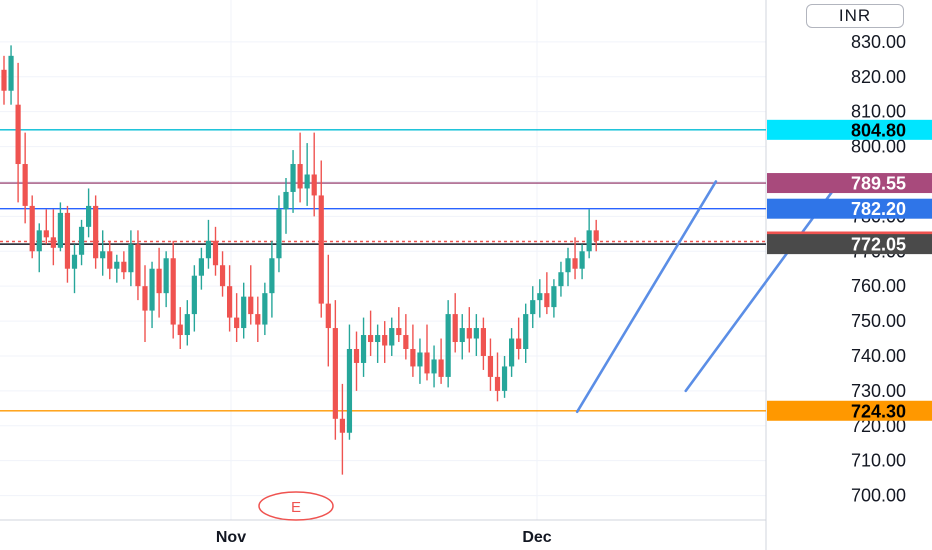 The image size is (932, 550). I want to click on y-tick-label: 800.00, so click(878, 147).